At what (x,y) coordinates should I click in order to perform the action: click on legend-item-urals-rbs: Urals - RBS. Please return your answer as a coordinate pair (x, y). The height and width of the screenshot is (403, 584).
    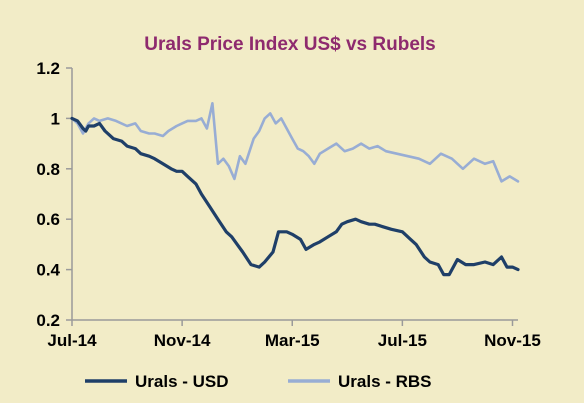
    Looking at the image, I should click on (360, 381).